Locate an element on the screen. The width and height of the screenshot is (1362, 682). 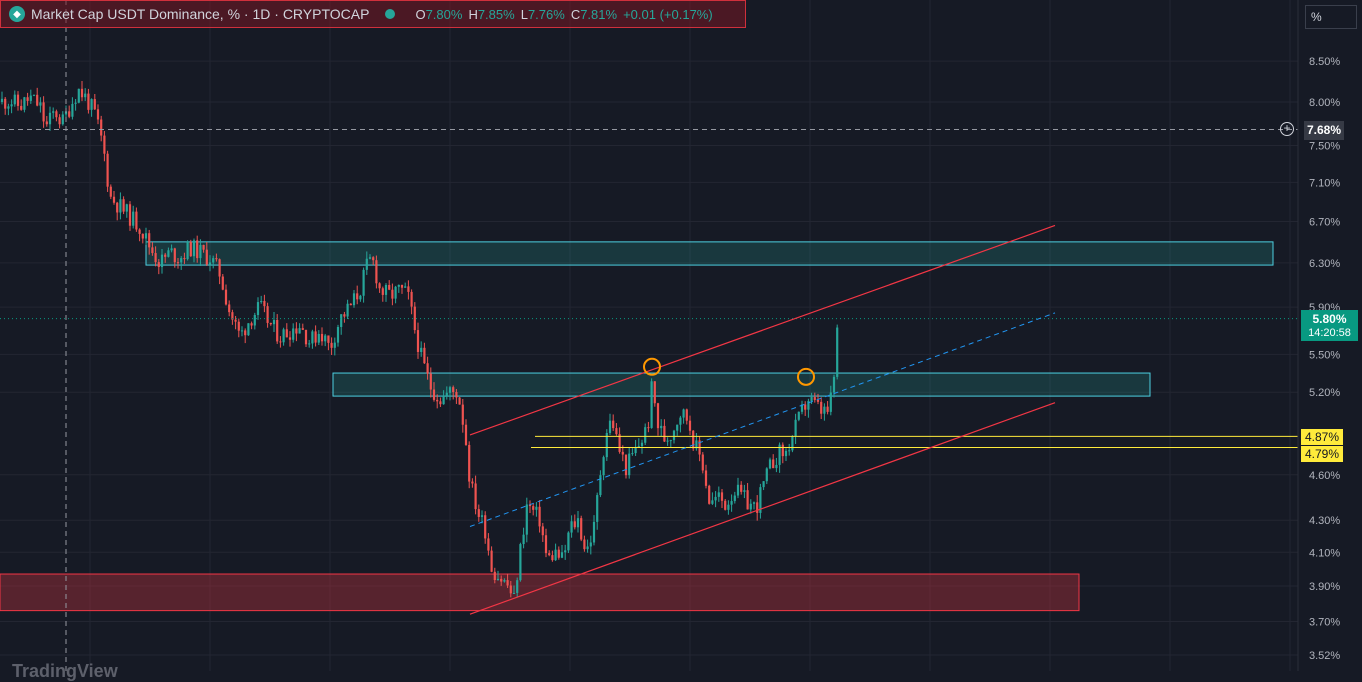
crosshair-price-label: 7.68% is located at coordinates (1324, 130).